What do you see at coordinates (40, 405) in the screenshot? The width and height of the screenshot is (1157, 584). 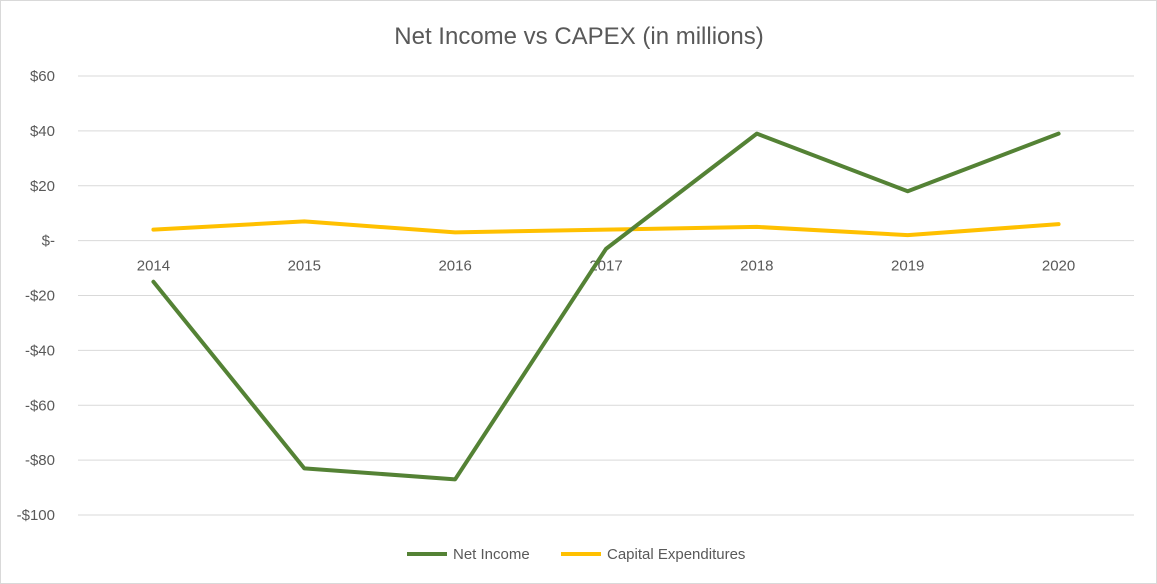 I see `y-tick-label: -$60` at bounding box center [40, 405].